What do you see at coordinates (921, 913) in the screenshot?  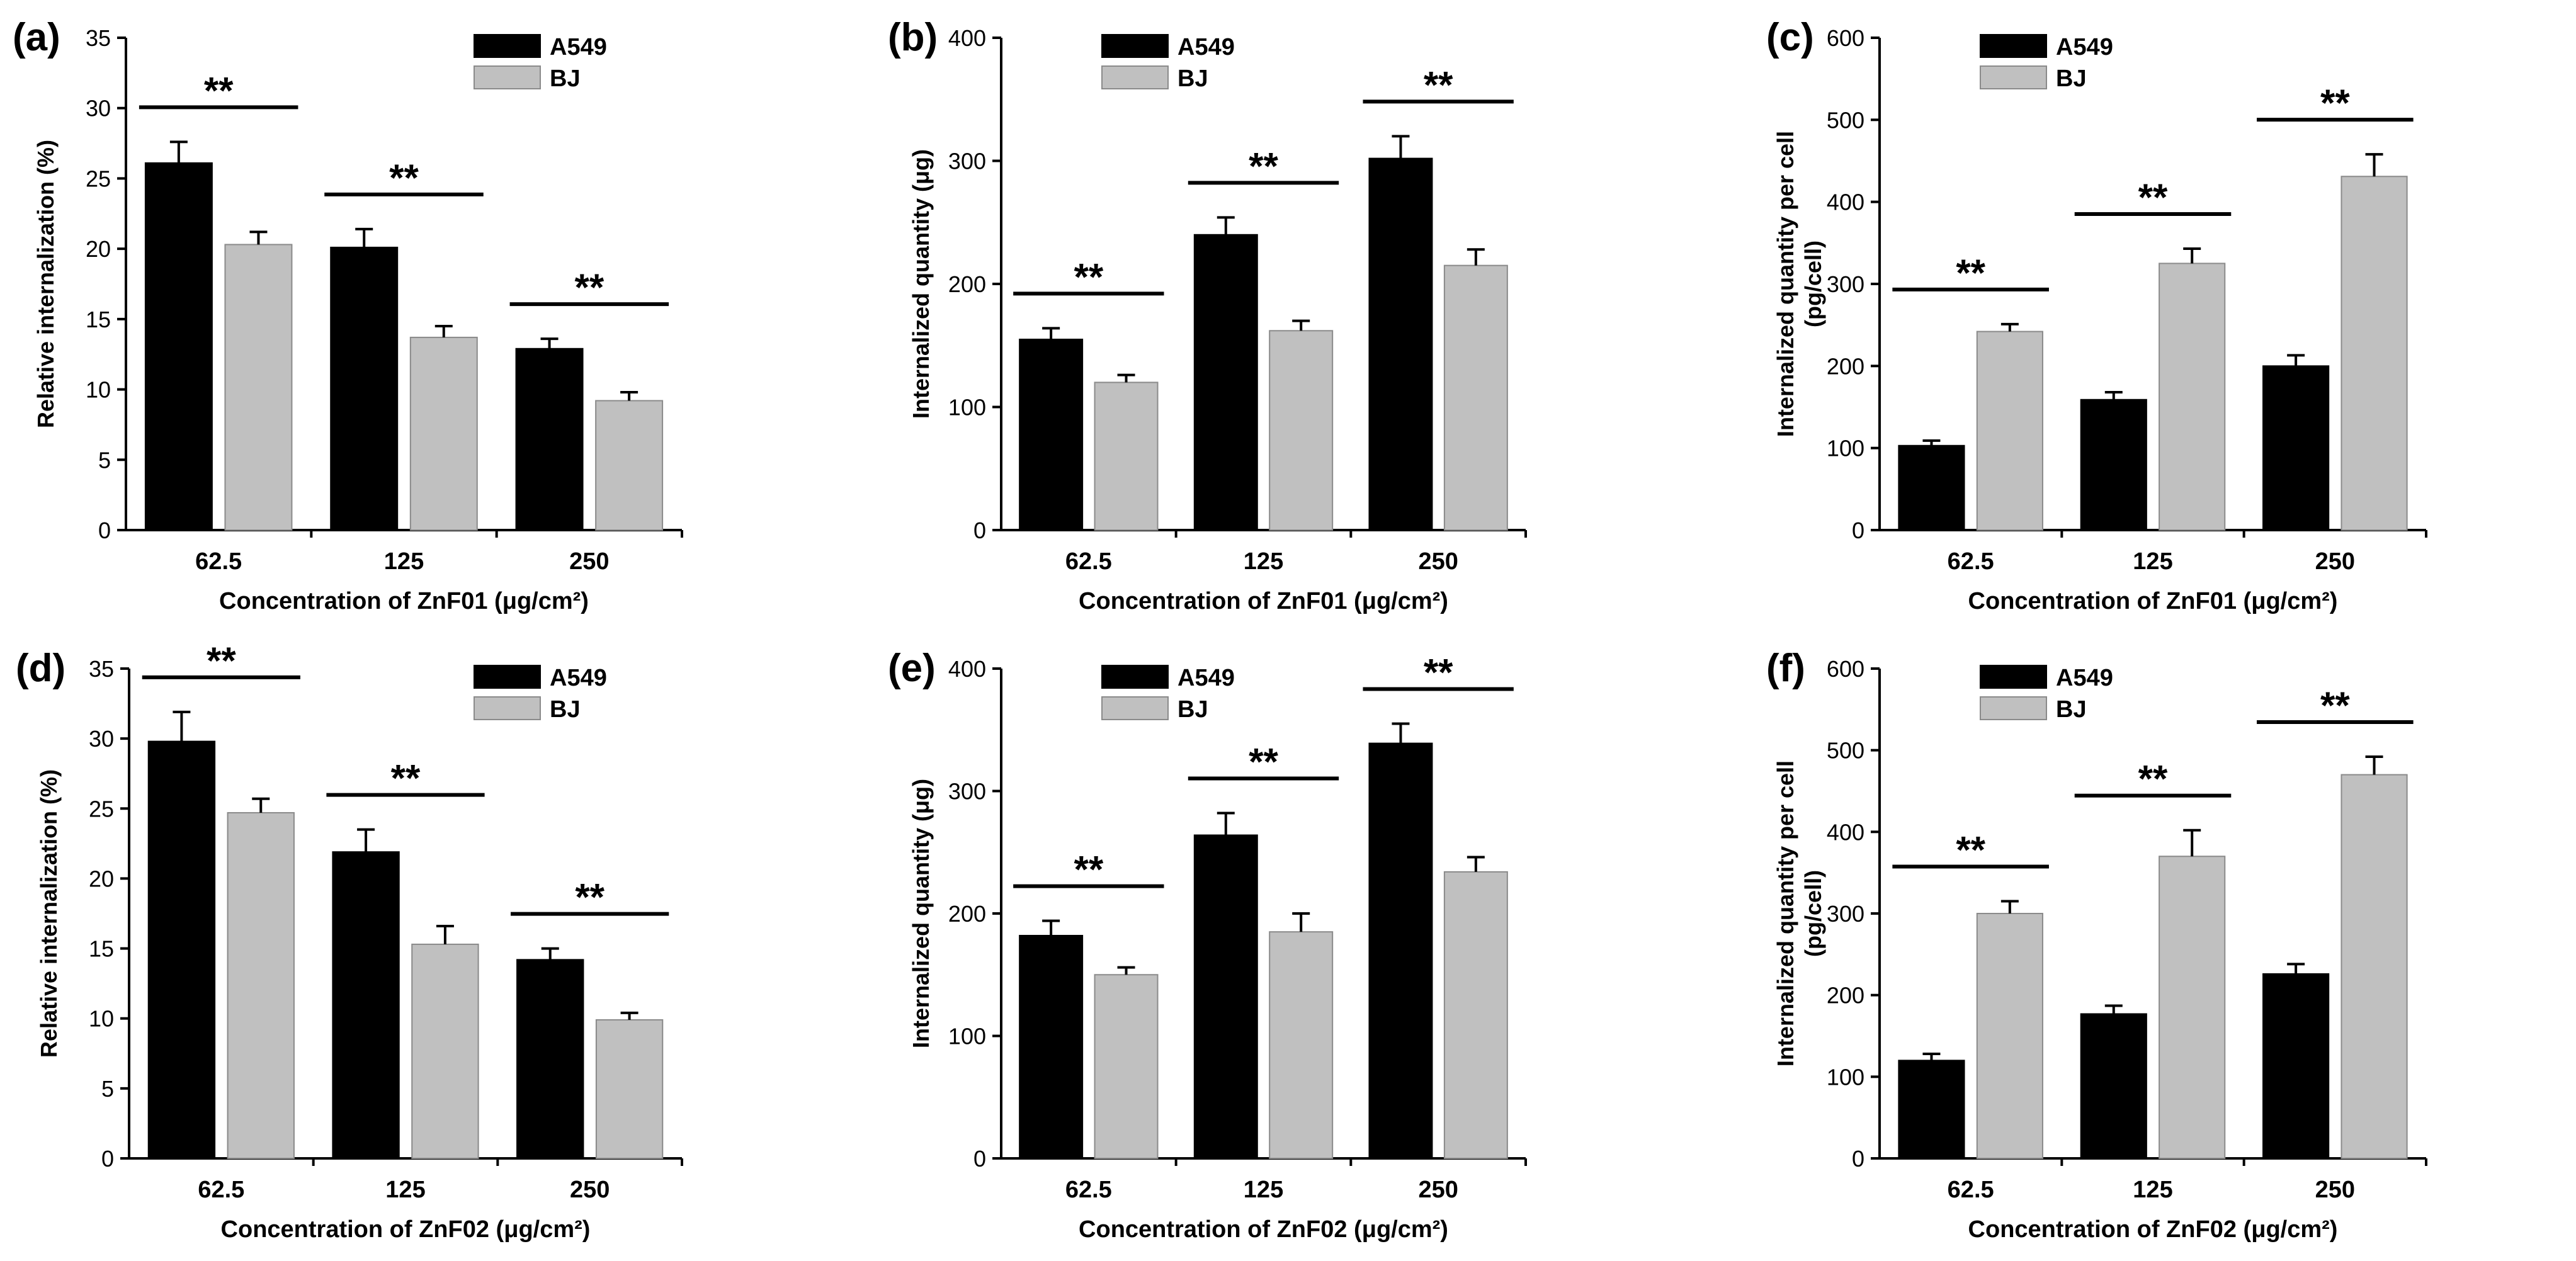 I see `y-axis-title: Internalized quantity (μg)` at bounding box center [921, 913].